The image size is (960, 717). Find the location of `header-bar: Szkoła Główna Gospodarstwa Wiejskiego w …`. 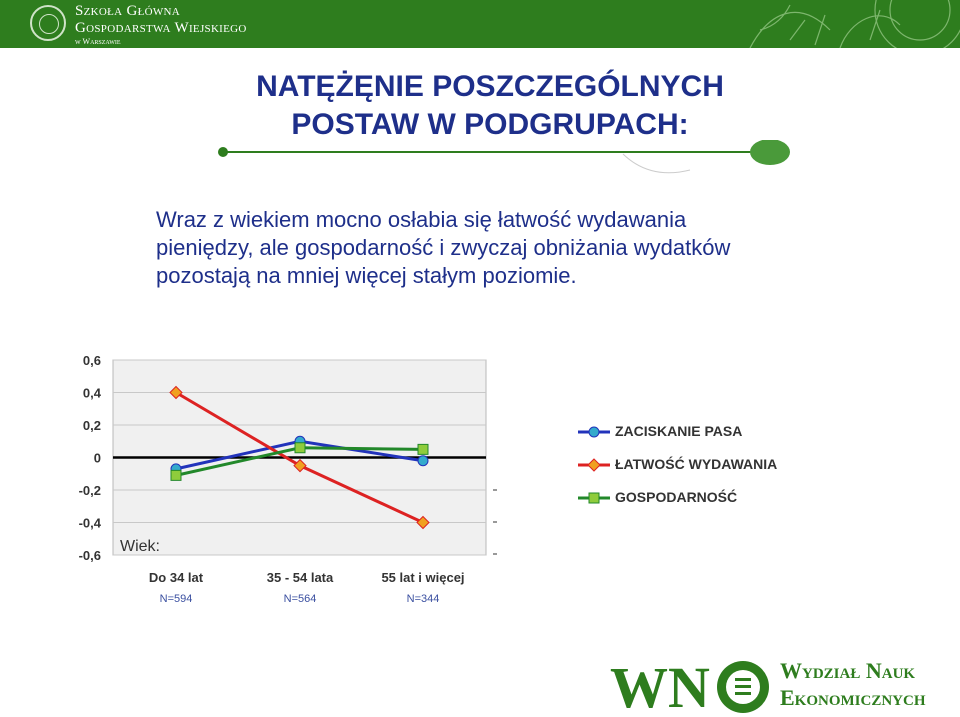

header-bar: Szkoła Główna Gospodarstwa Wiejskiego w … is located at coordinates (480, 24).